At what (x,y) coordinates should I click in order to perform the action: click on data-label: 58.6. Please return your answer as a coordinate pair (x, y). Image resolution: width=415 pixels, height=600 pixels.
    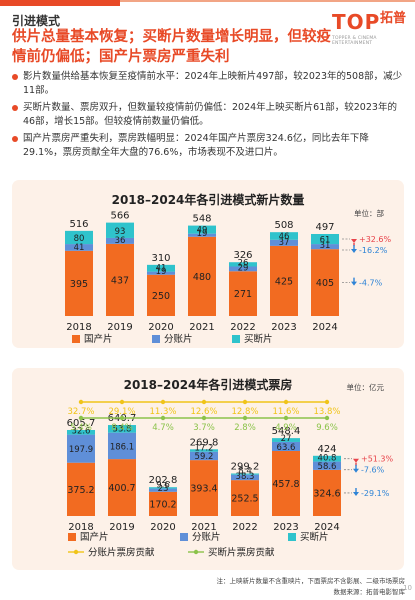
    Looking at the image, I should click on (327, 467).